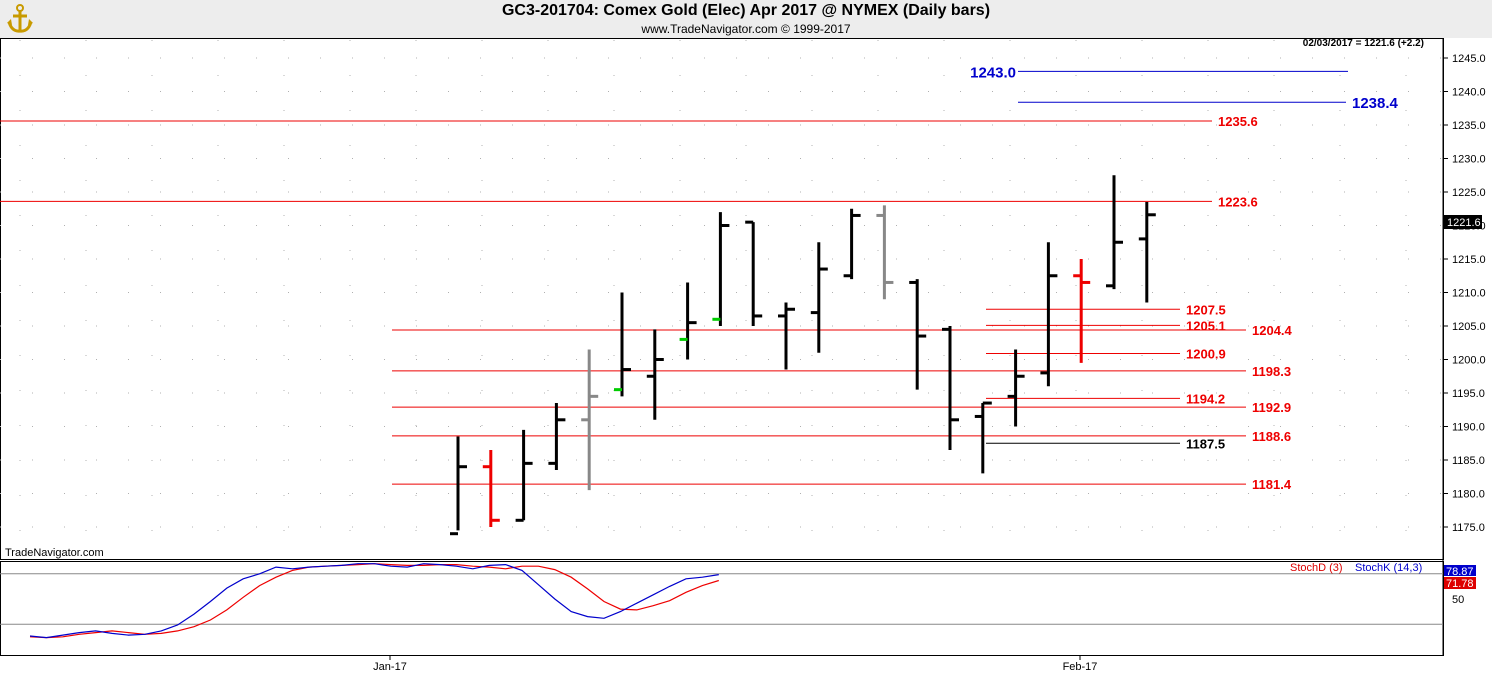 The image size is (1492, 677). What do you see at coordinates (1460, 572) in the screenshot?
I see `stoch-k-value: 78.87` at bounding box center [1460, 572].